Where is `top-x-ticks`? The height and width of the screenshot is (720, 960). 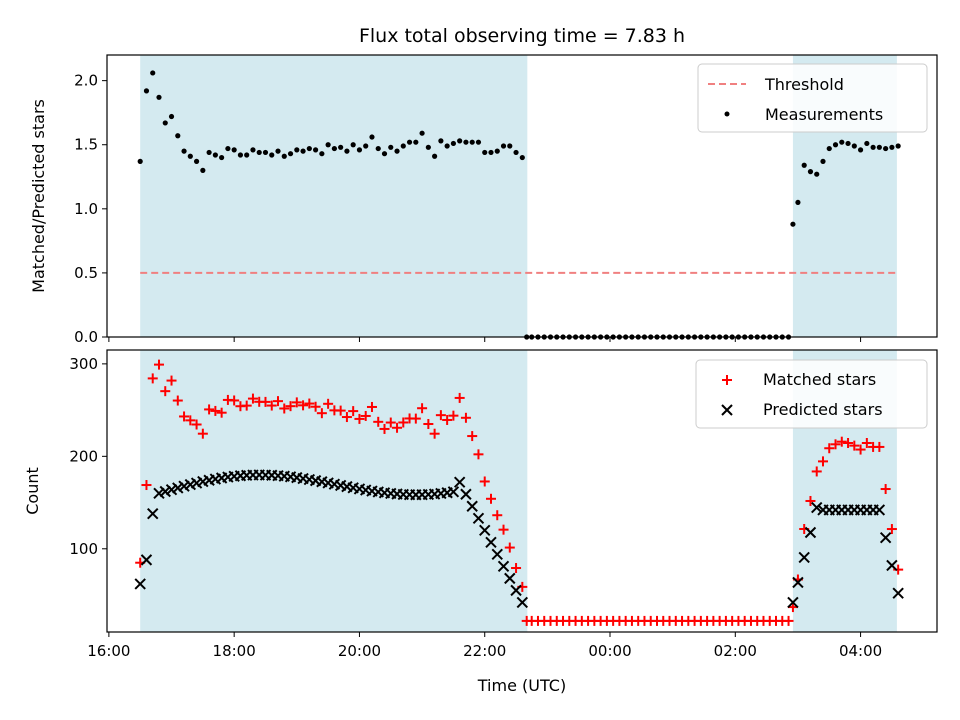
top-x-ticks is located at coordinates (485, 339).